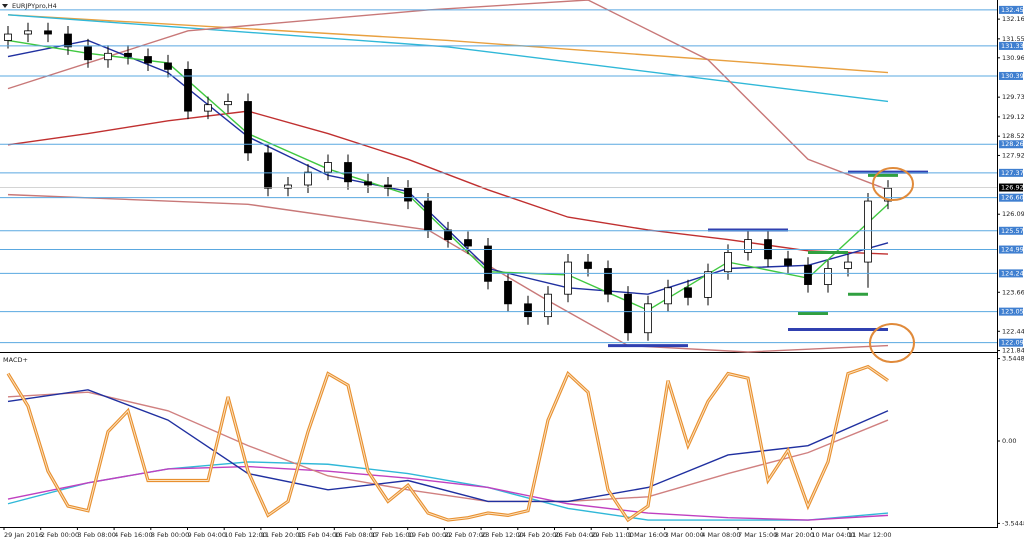  I want to click on y-tick-label: 129.735, so click(1013, 97).